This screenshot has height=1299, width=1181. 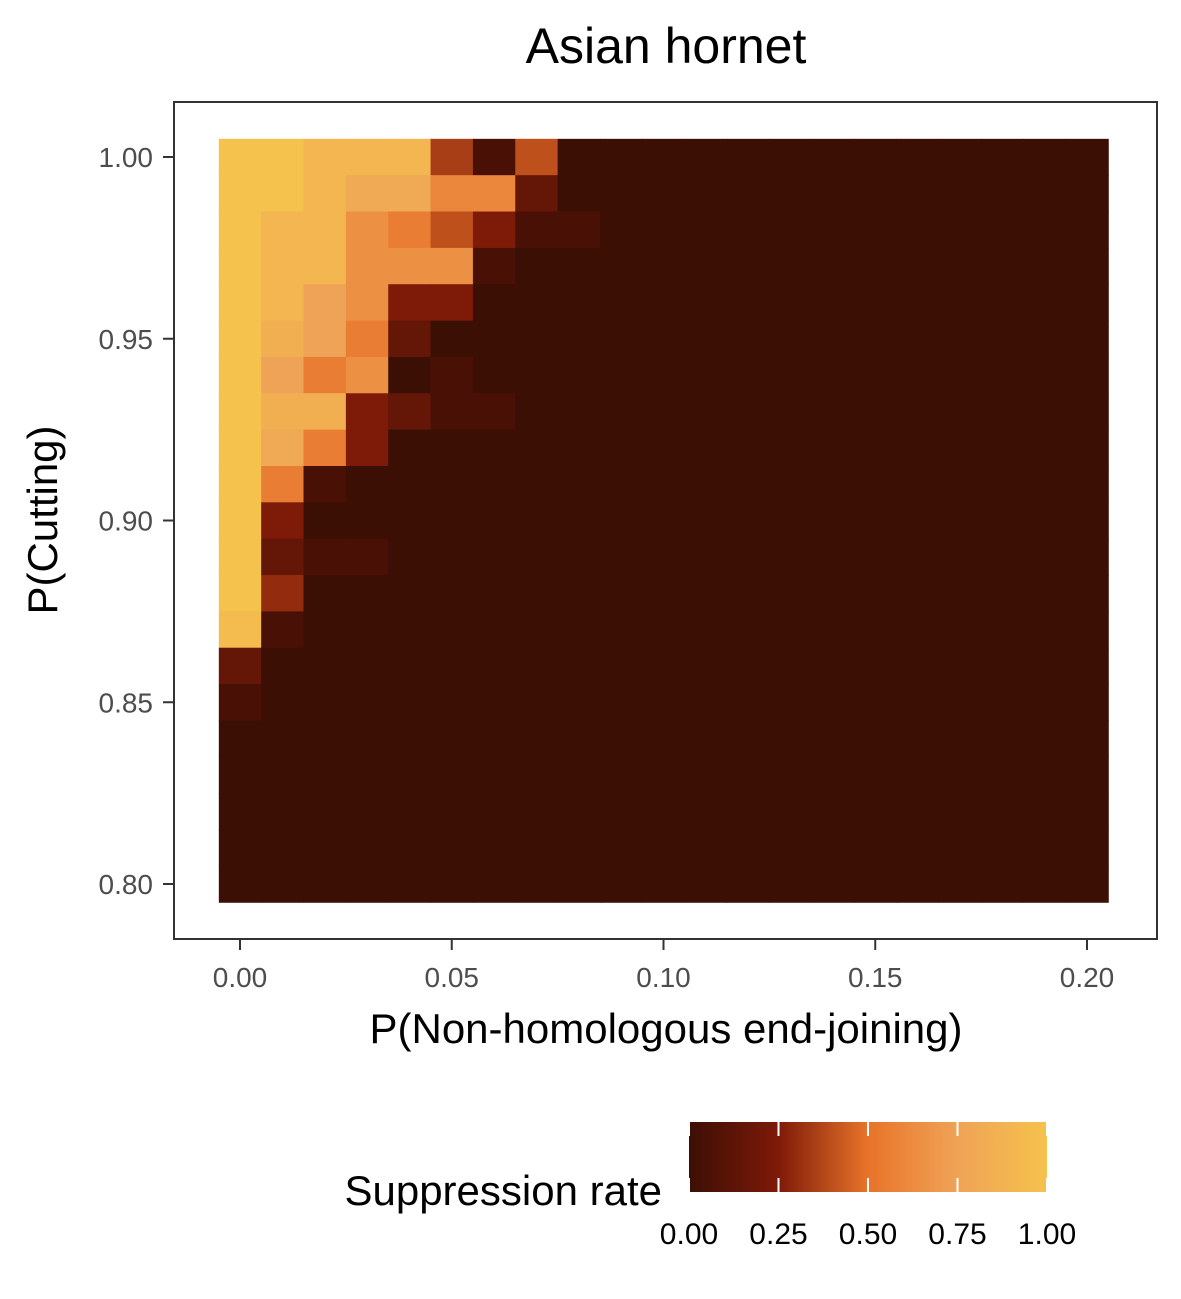 I want to click on x-tick-label: 0.05, so click(x=452, y=977).